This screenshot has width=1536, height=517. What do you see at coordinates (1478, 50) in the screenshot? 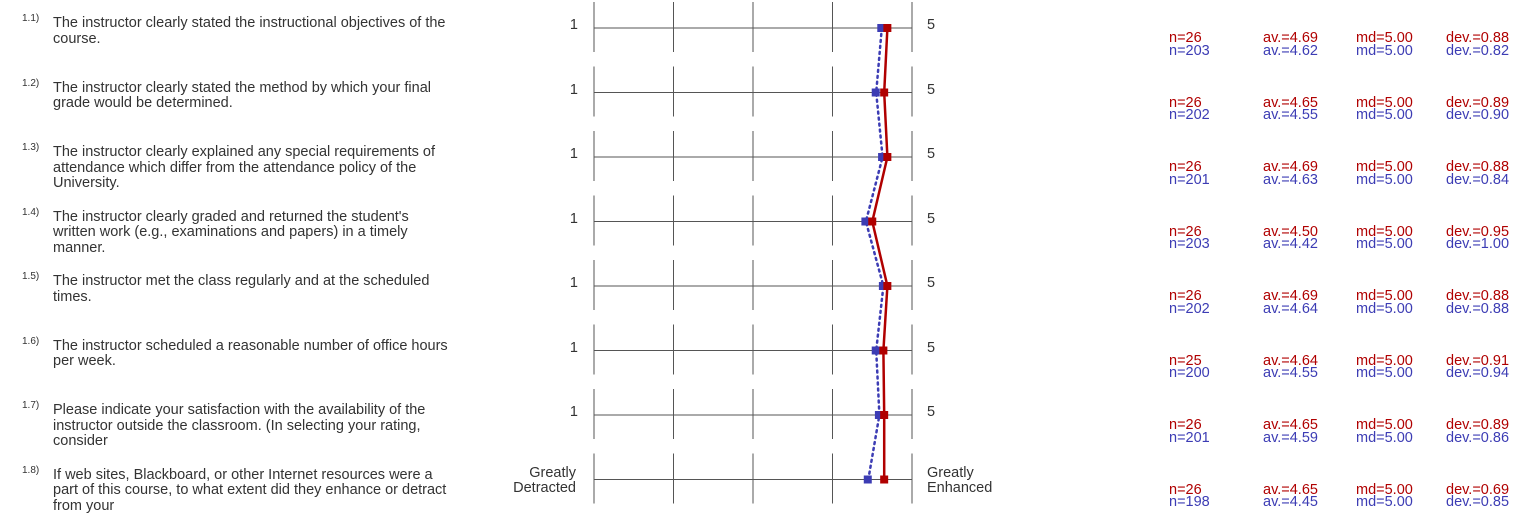
I see `stat-dev: dev.=0.82` at bounding box center [1478, 50].